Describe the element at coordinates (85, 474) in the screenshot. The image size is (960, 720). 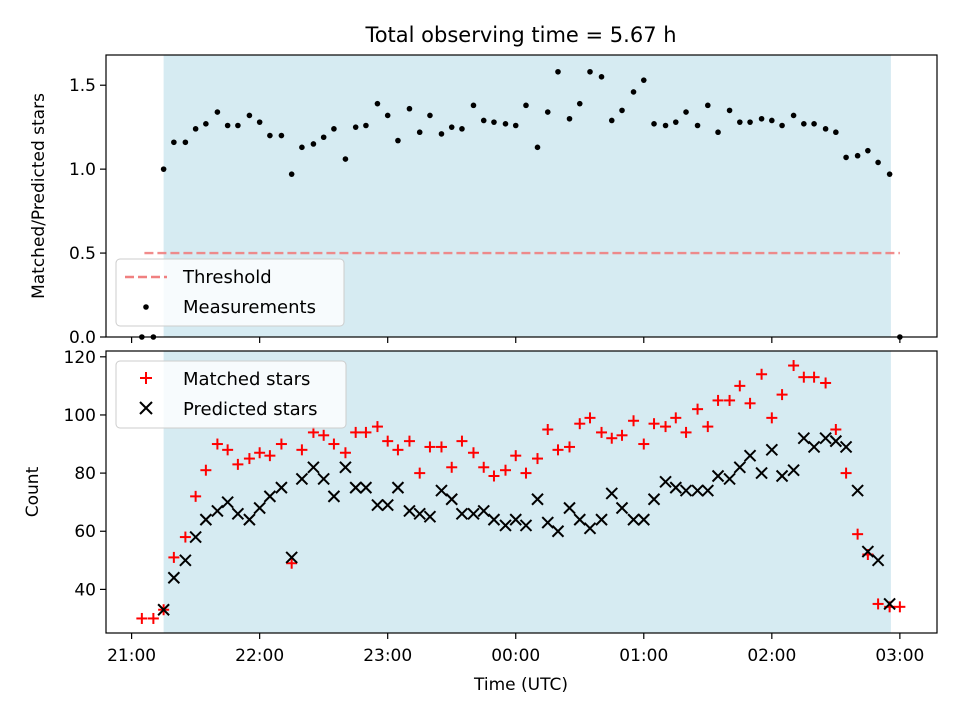
I see `bottom-y-tick-label: 80` at that location.